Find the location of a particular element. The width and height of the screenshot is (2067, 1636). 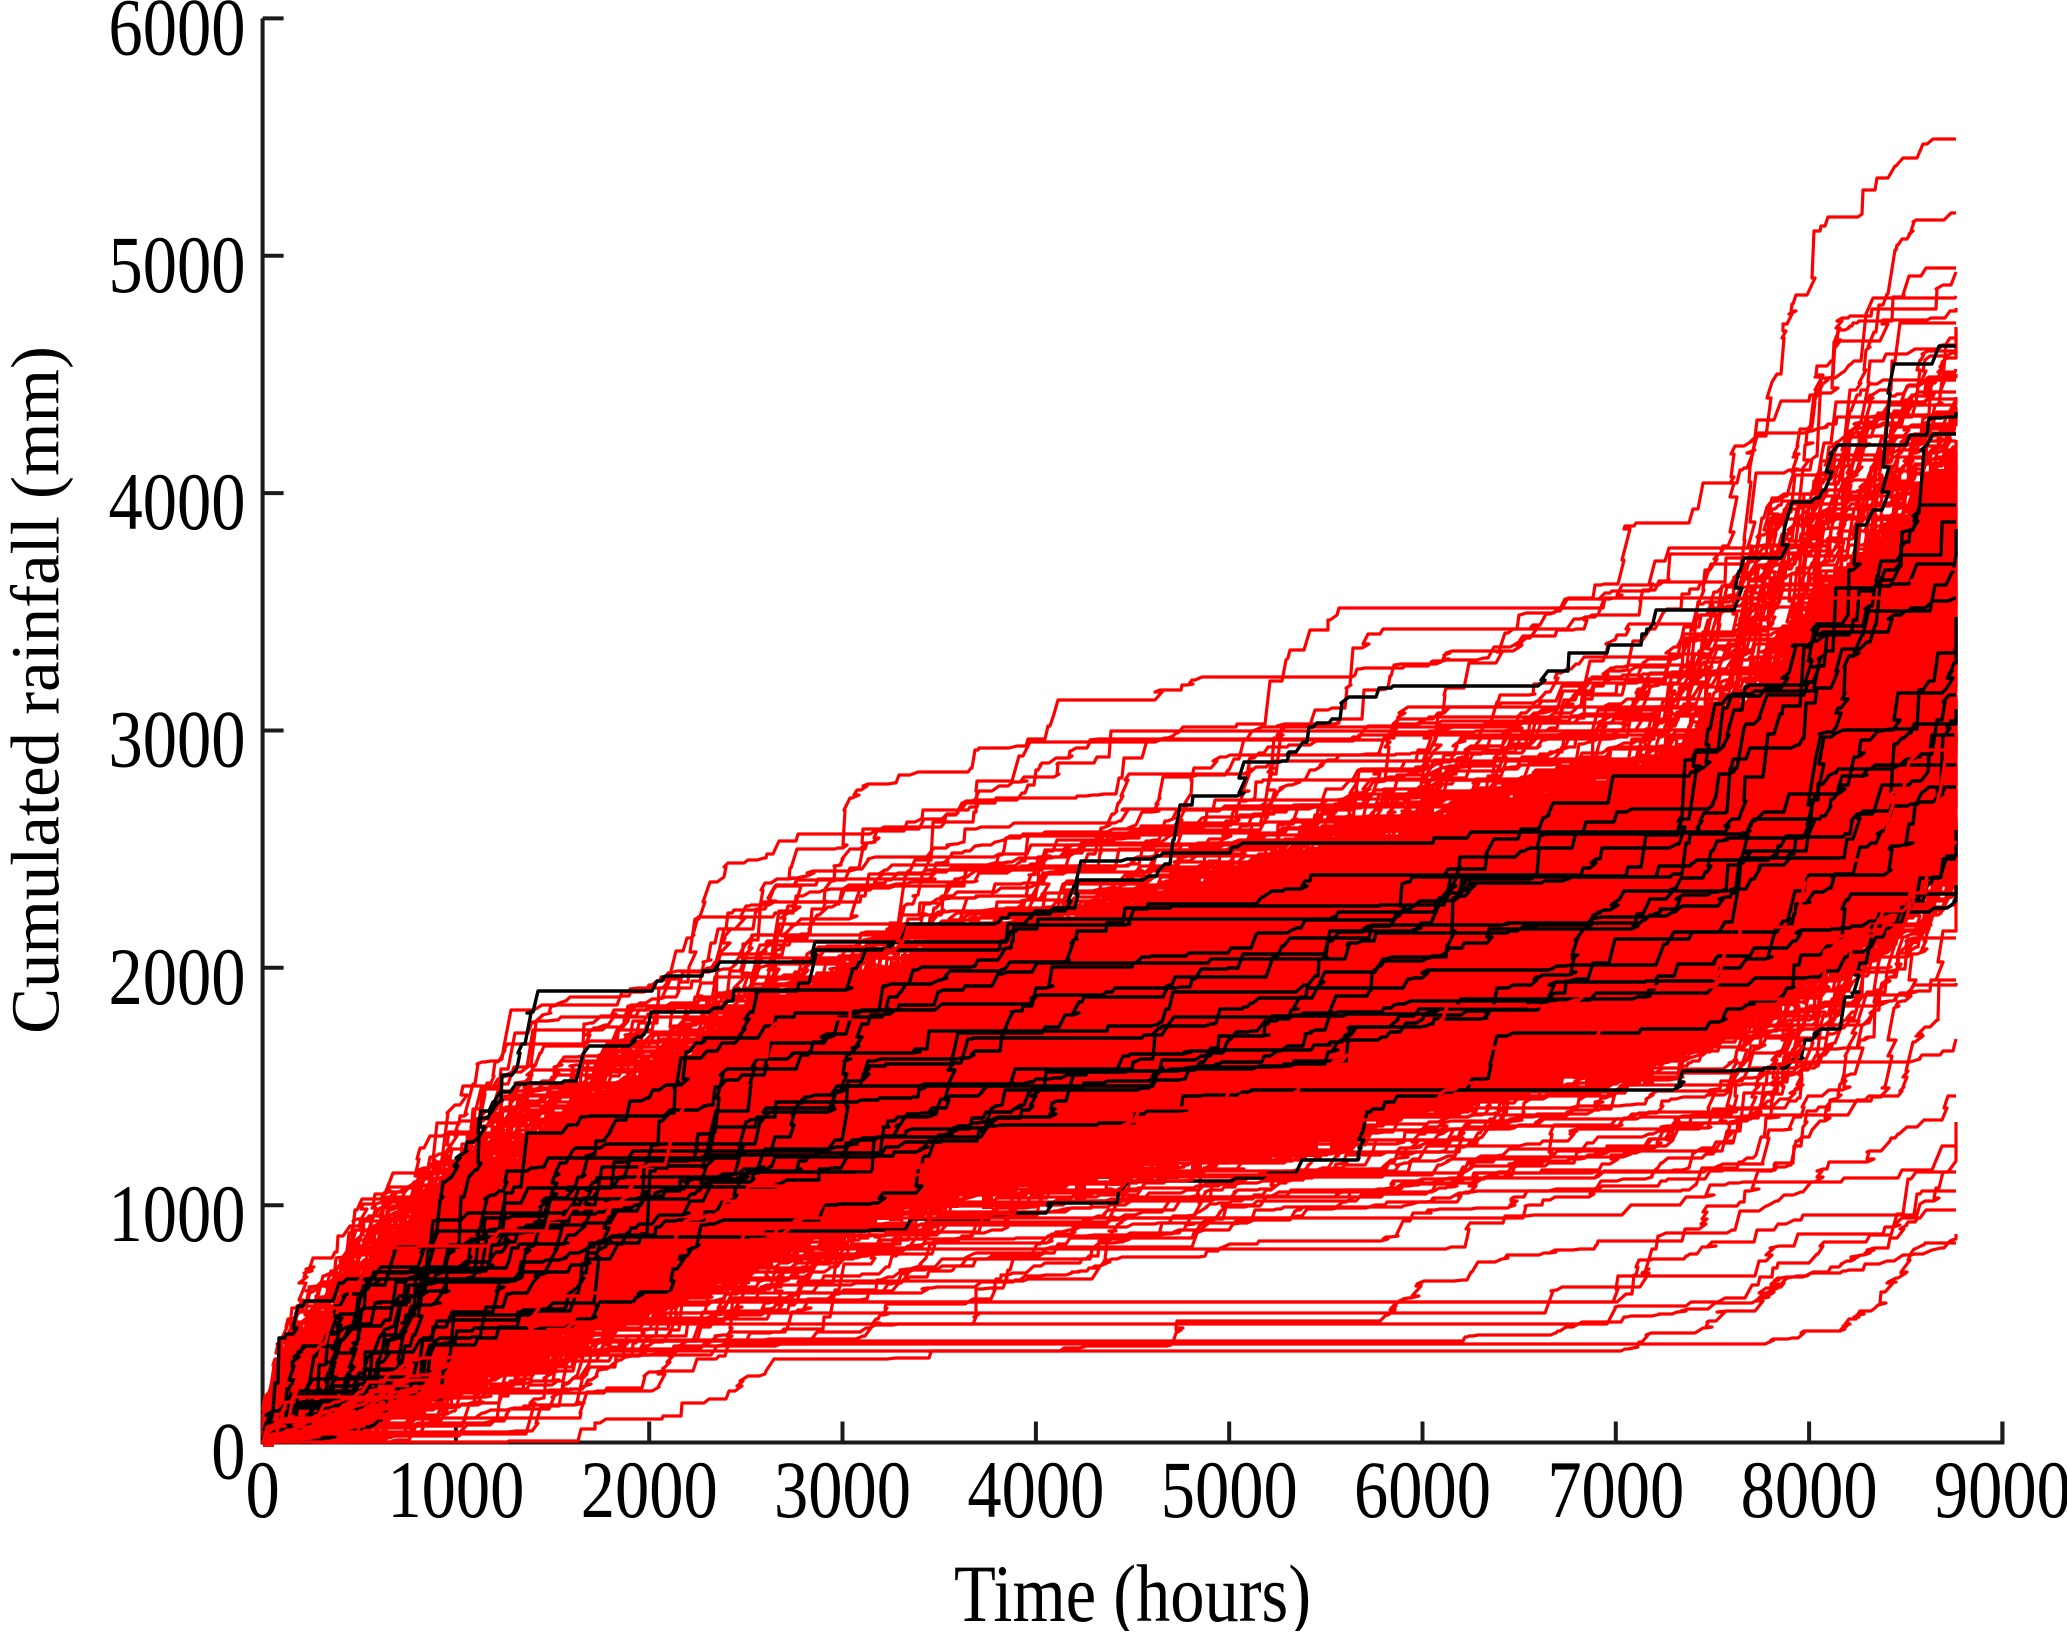

svg-text: Cumulated rainfall (mm) is located at coordinates (37, 690).